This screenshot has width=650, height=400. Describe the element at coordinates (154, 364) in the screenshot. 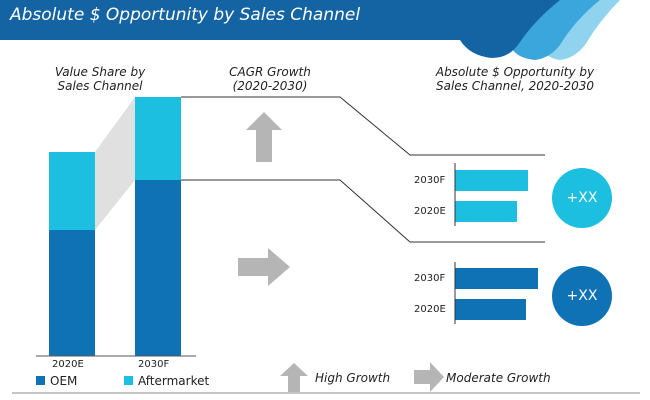

I see `tick-2030f: 2030F` at that location.